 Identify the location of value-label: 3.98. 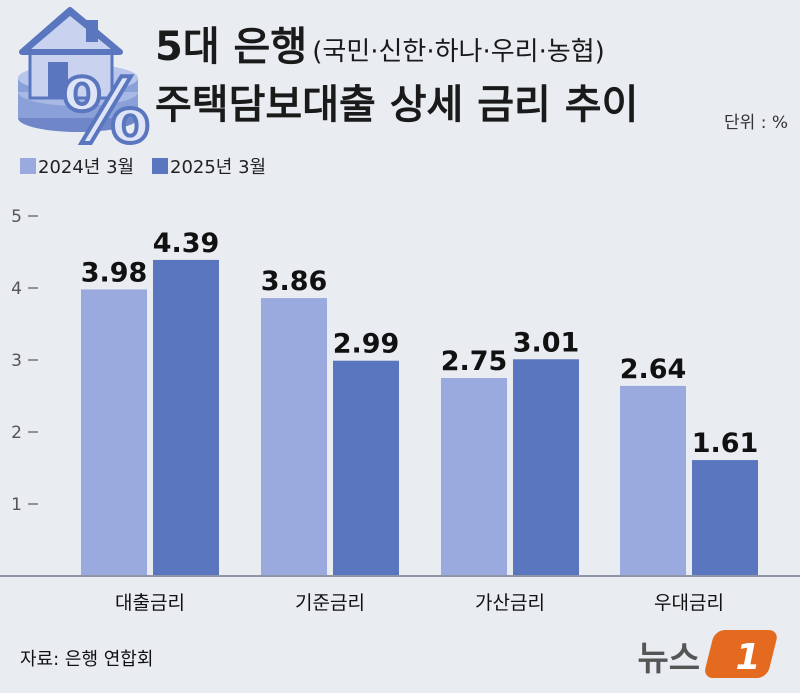
(114, 272).